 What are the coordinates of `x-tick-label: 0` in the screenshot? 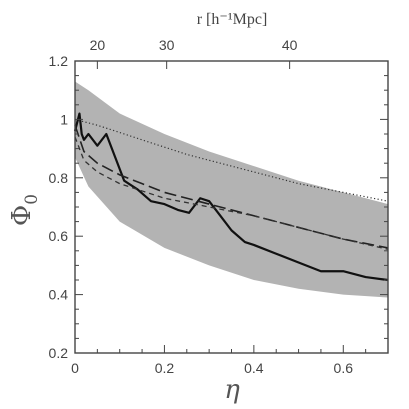 It's located at (75, 368).